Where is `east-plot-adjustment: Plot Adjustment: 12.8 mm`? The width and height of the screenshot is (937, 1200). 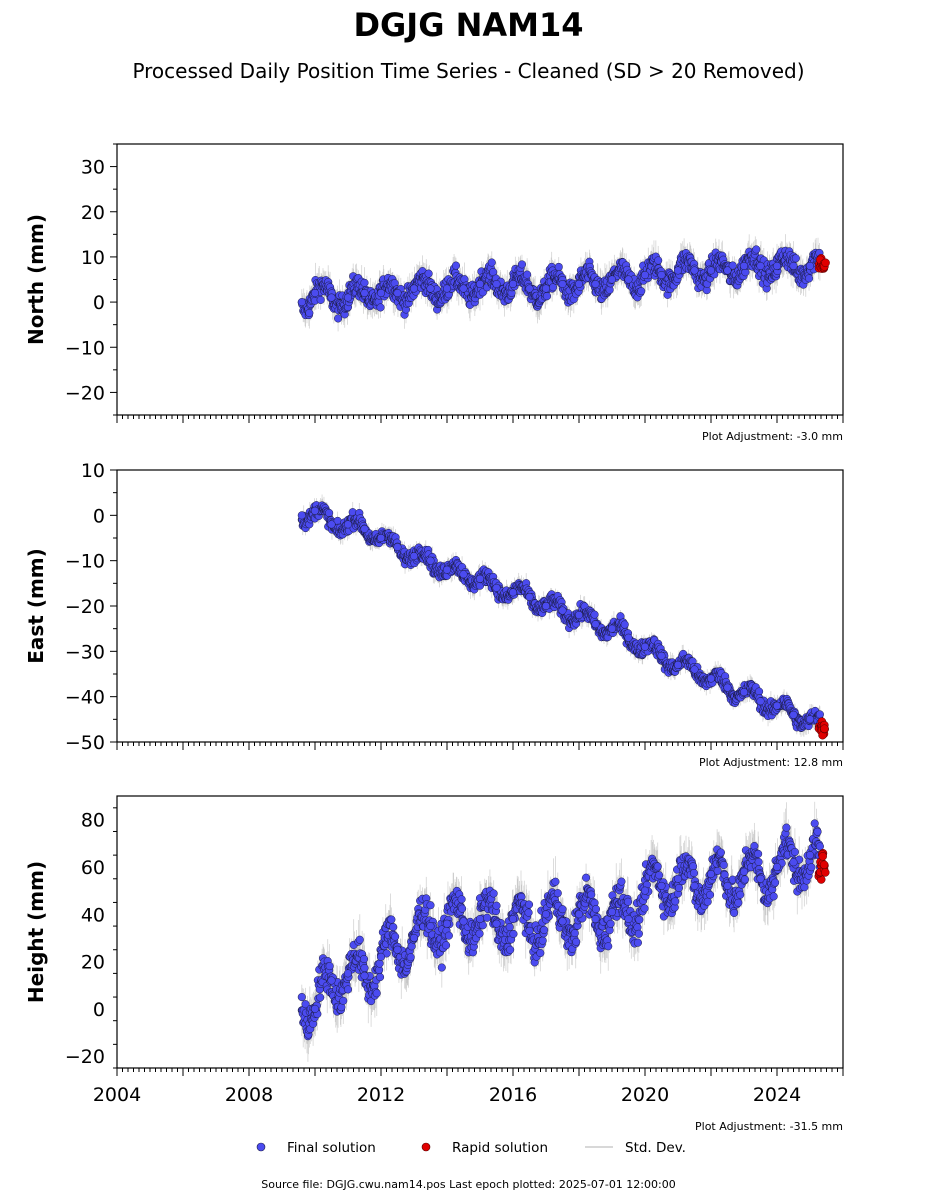
east-plot-adjustment: Plot Adjustment: 12.8 mm is located at coordinates (771, 762).